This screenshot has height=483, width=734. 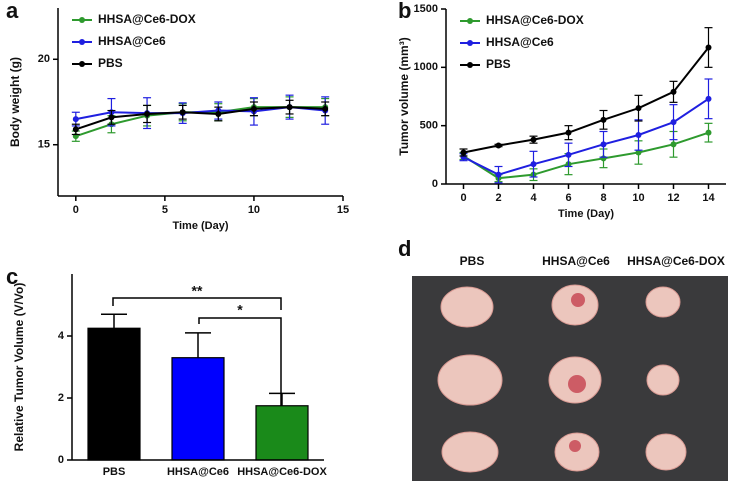 What do you see at coordinates (426, 9) in the screenshot?
I see `y-tick-label: 1500` at bounding box center [426, 9].